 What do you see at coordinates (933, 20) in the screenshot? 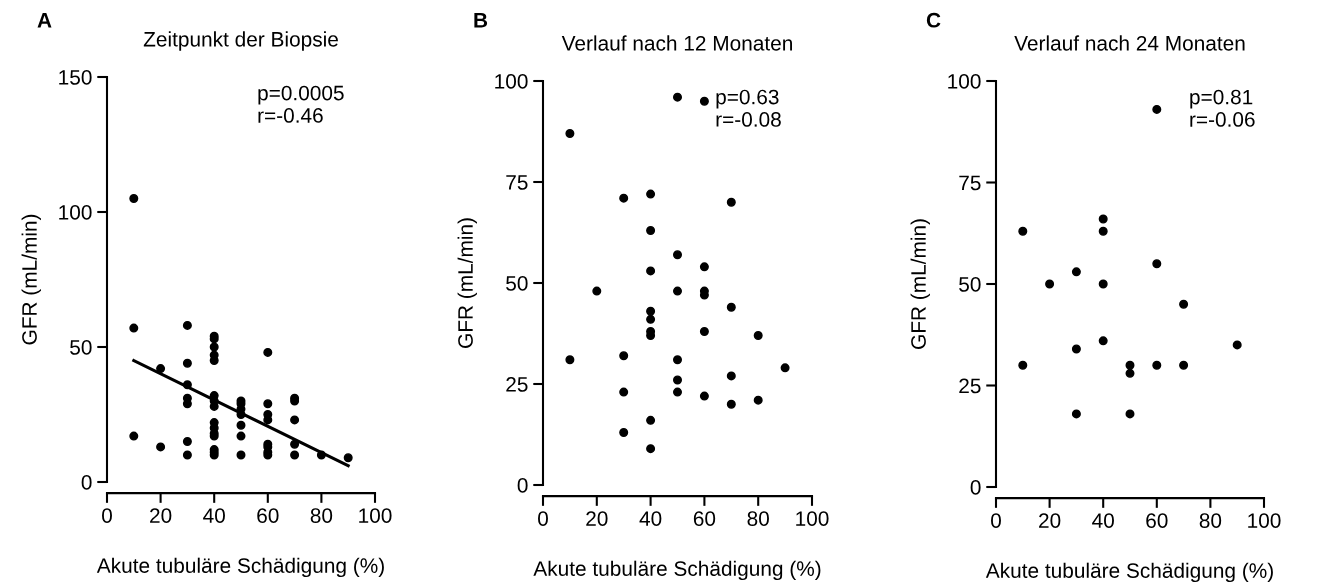
I see `text: C` at bounding box center [933, 20].